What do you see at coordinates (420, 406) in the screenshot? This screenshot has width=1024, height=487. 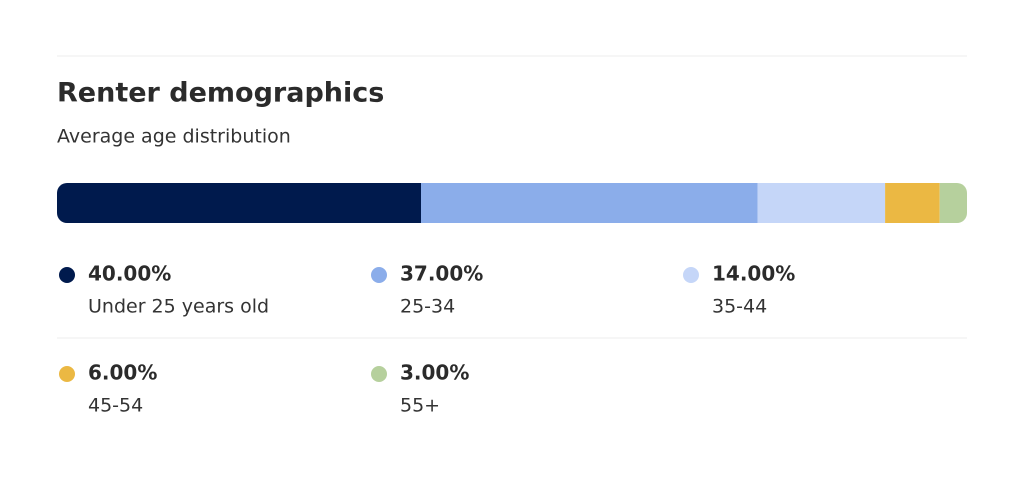 I see `legend-label: 55+` at bounding box center [420, 406].